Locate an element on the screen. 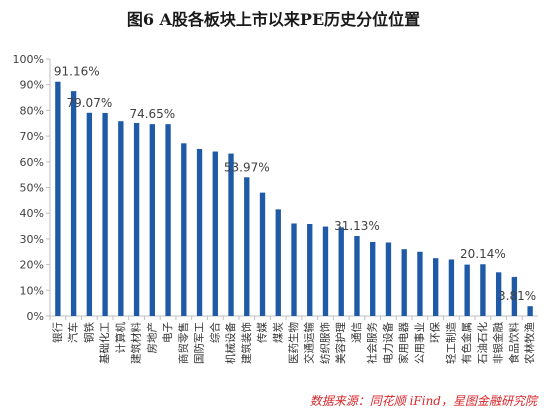  x-tick-label: 房地产 is located at coordinates (151, 338).